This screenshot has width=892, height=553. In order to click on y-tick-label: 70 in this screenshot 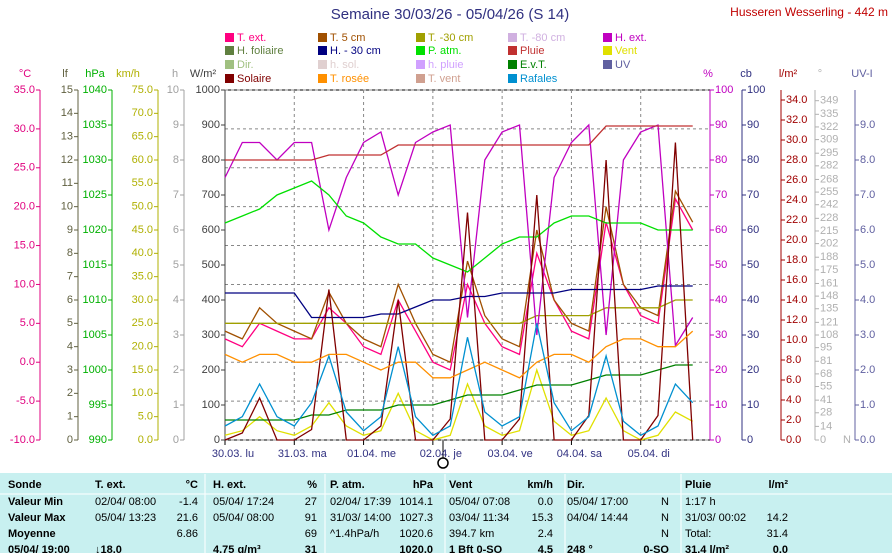, I will do `click(753, 195)`.